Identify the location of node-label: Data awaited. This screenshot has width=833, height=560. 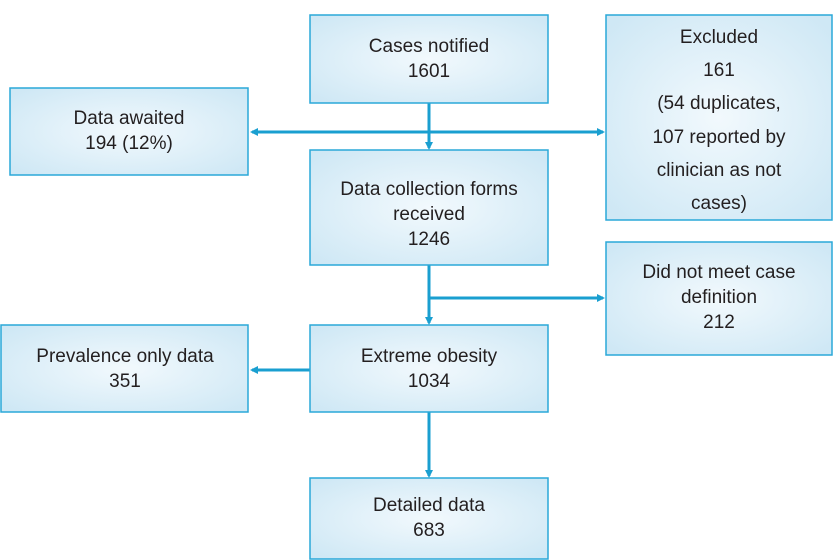
(129, 118).